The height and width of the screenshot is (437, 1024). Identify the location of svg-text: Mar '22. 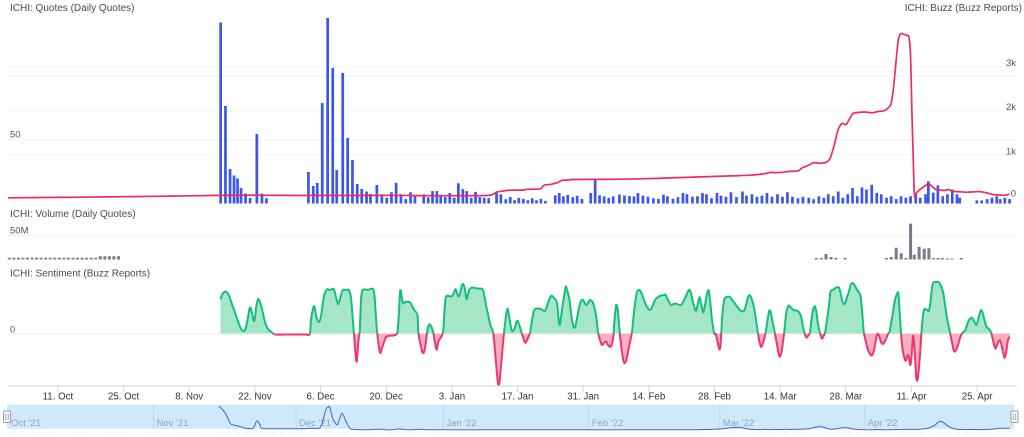
(738, 423).